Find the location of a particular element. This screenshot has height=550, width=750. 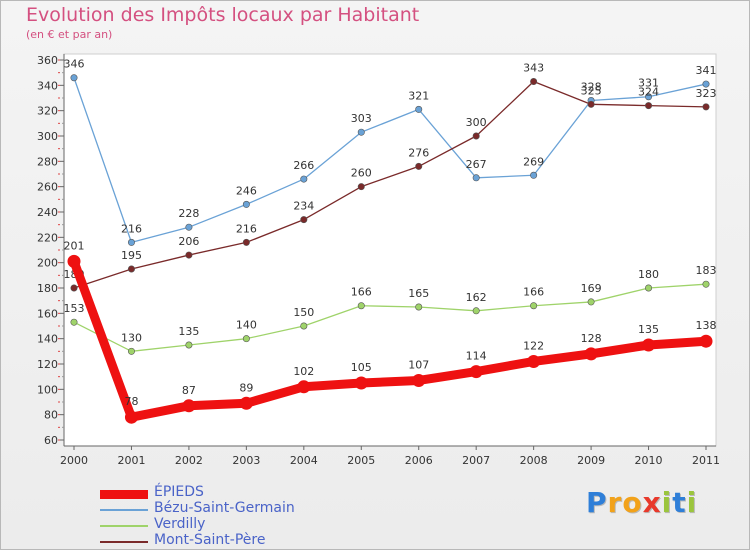

data-label: 89 is located at coordinates (246, 387).